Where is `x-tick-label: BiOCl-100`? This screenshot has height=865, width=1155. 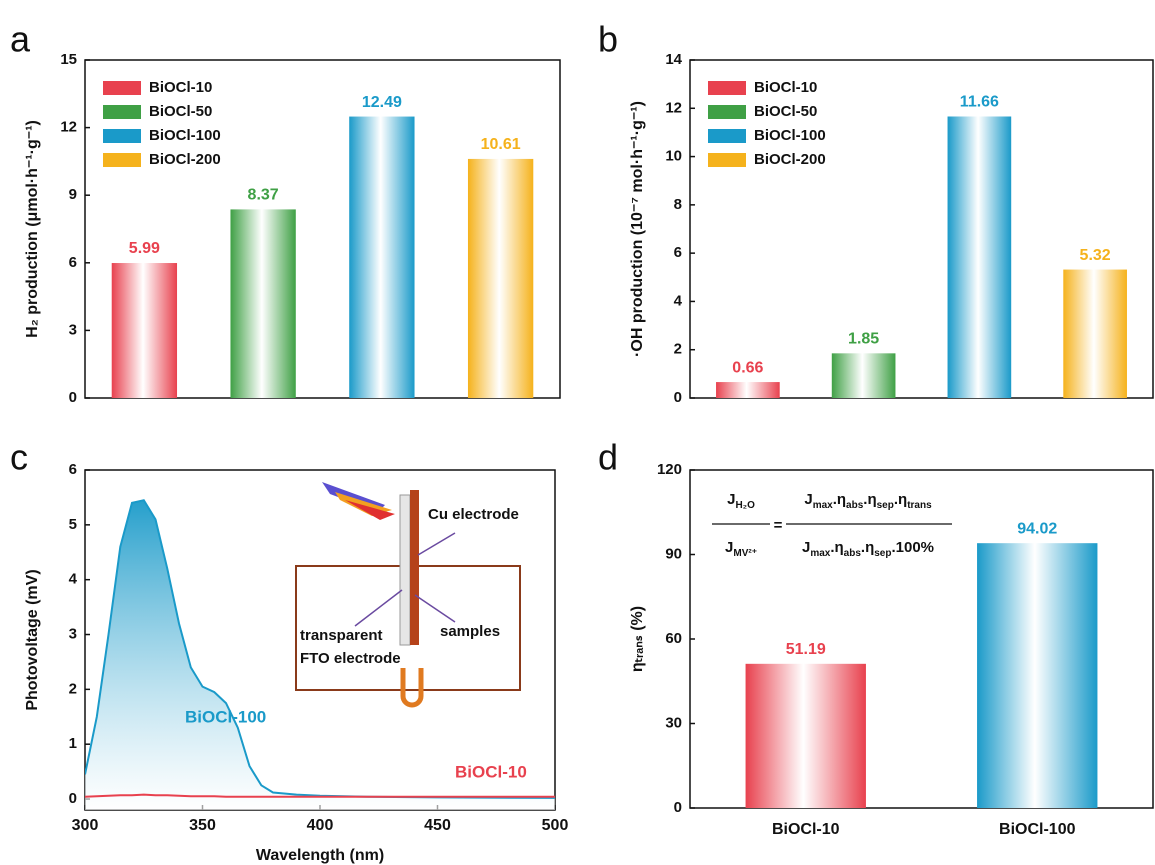 x-tick-label: BiOCl-100 is located at coordinates (1037, 829).